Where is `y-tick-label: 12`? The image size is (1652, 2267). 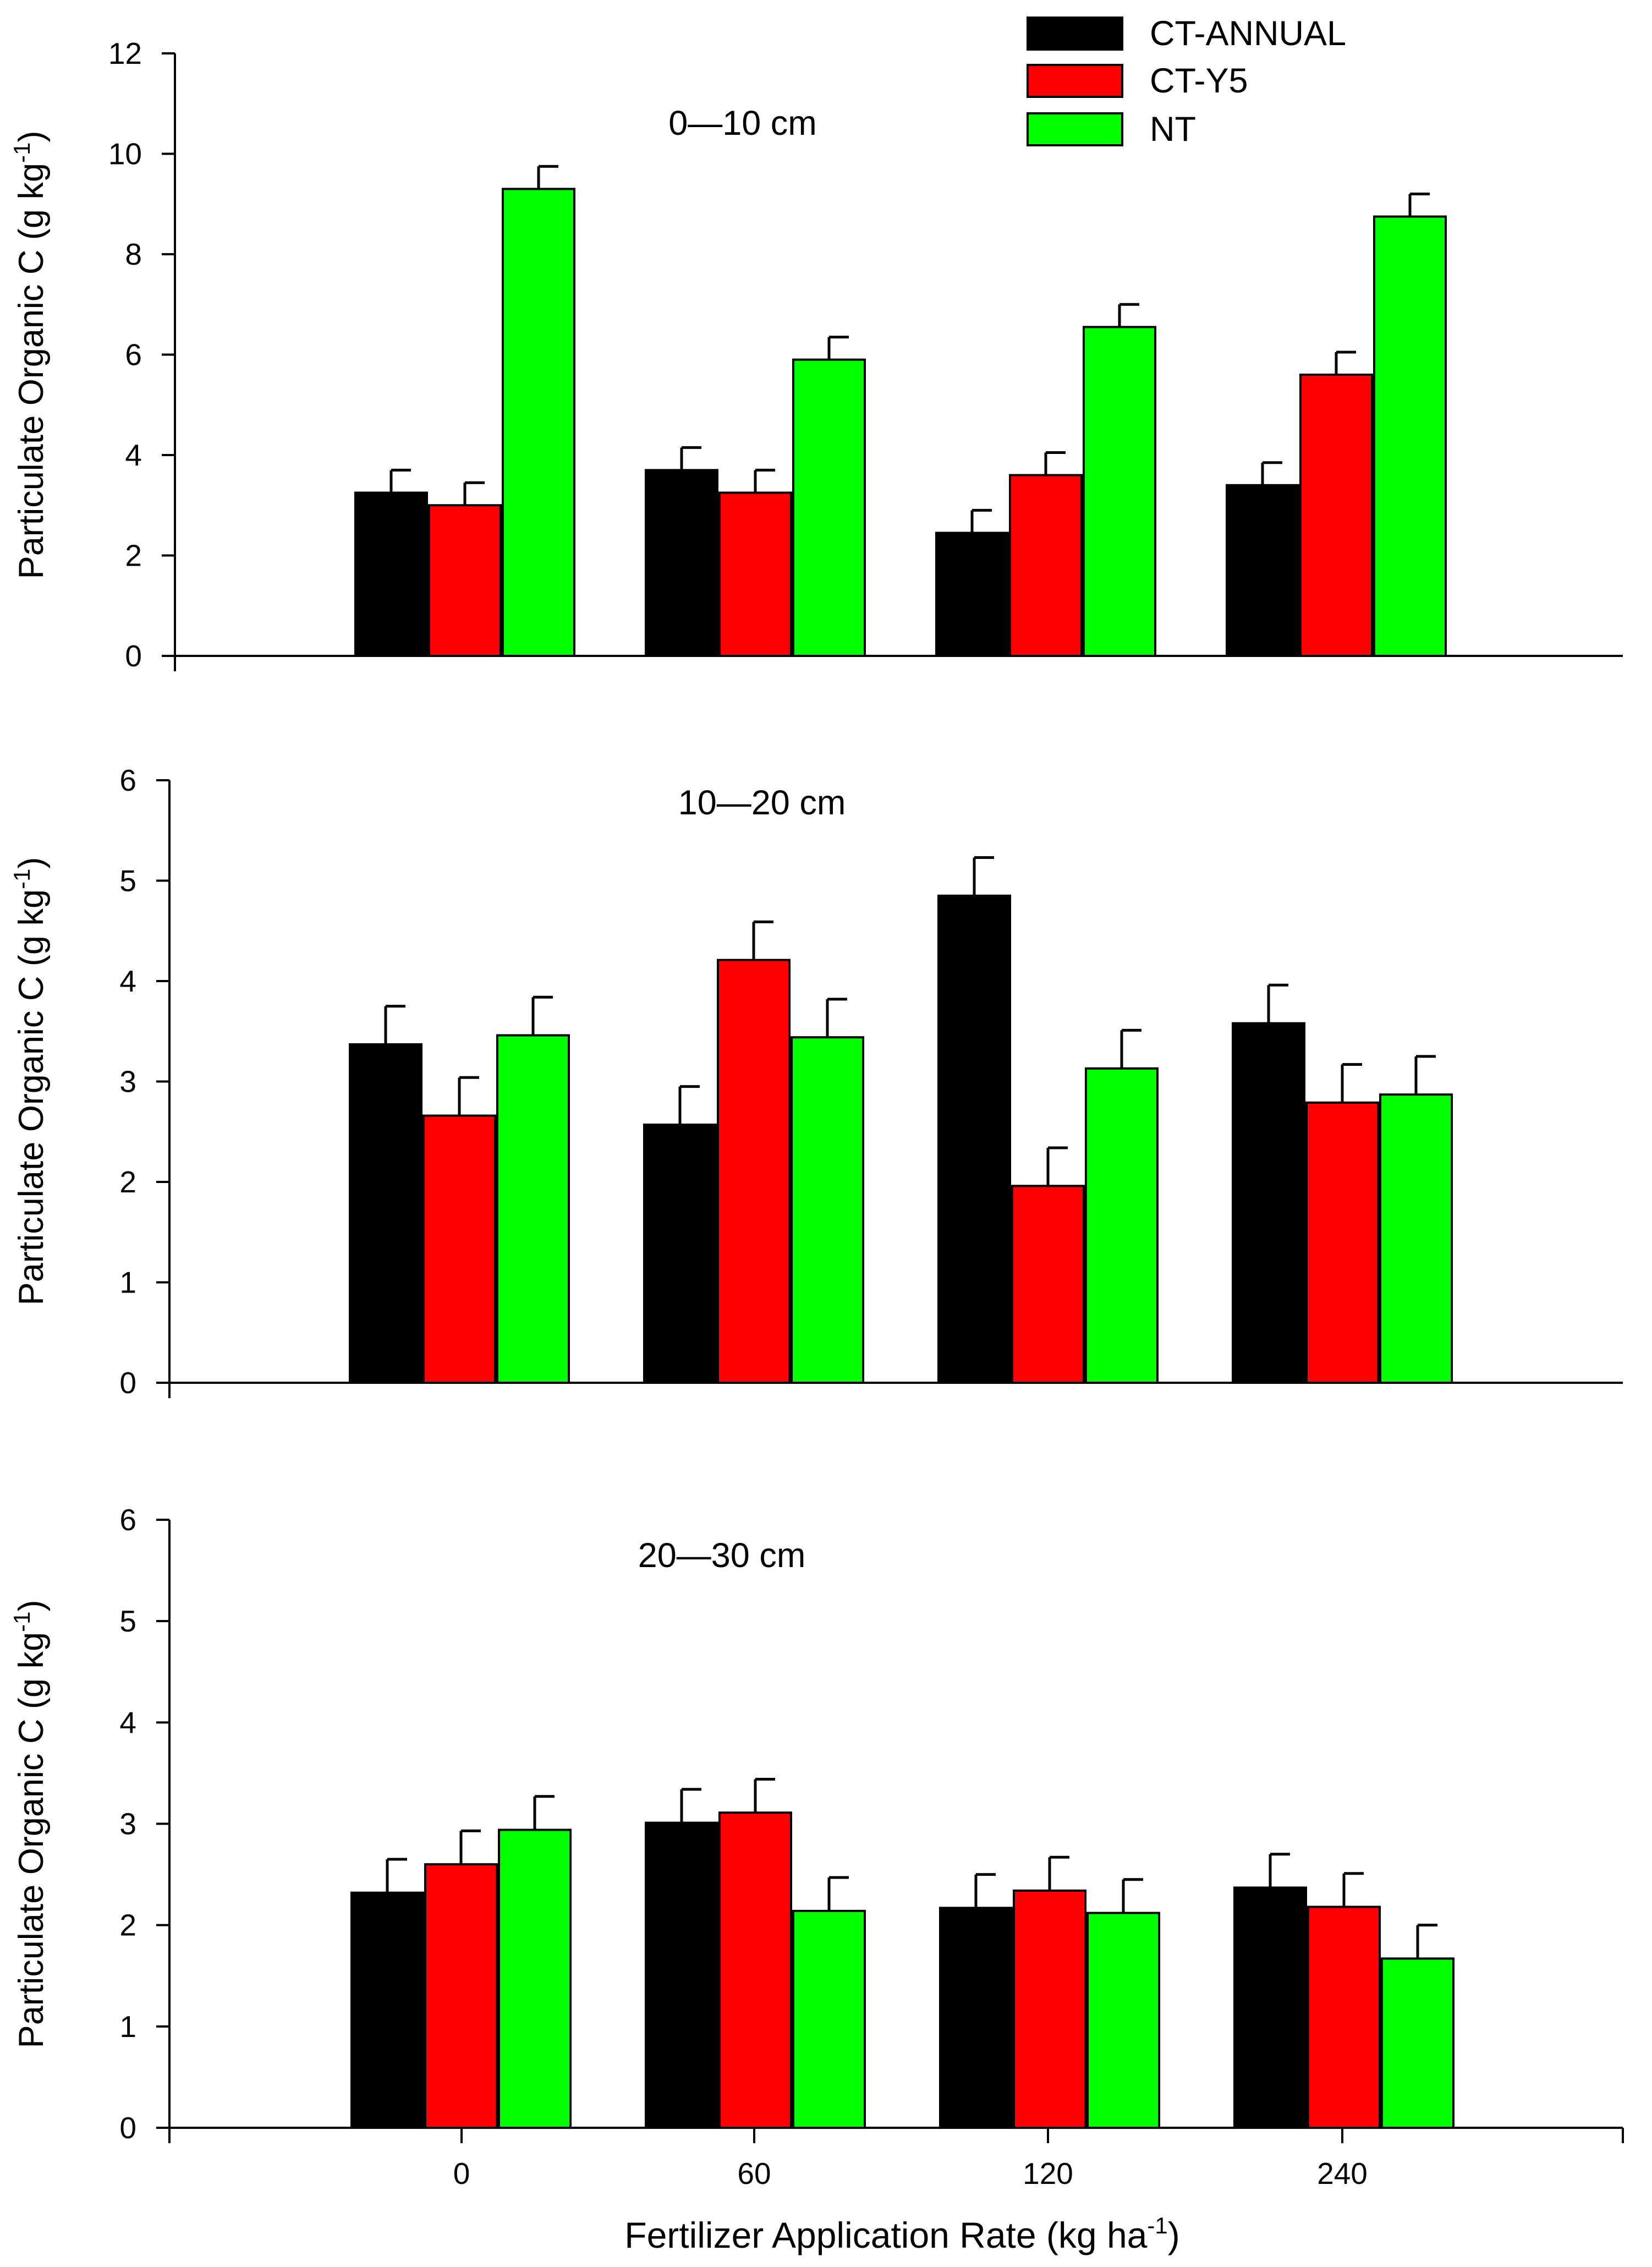 y-tick-label: 12 is located at coordinates (125, 53).